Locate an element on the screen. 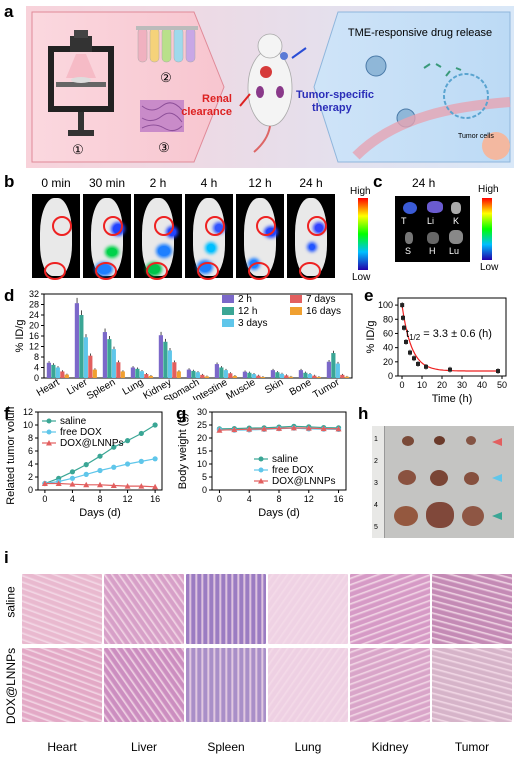 The height and width of the screenshot is (765, 518). panel-h-label: h is located at coordinates (363, 413).